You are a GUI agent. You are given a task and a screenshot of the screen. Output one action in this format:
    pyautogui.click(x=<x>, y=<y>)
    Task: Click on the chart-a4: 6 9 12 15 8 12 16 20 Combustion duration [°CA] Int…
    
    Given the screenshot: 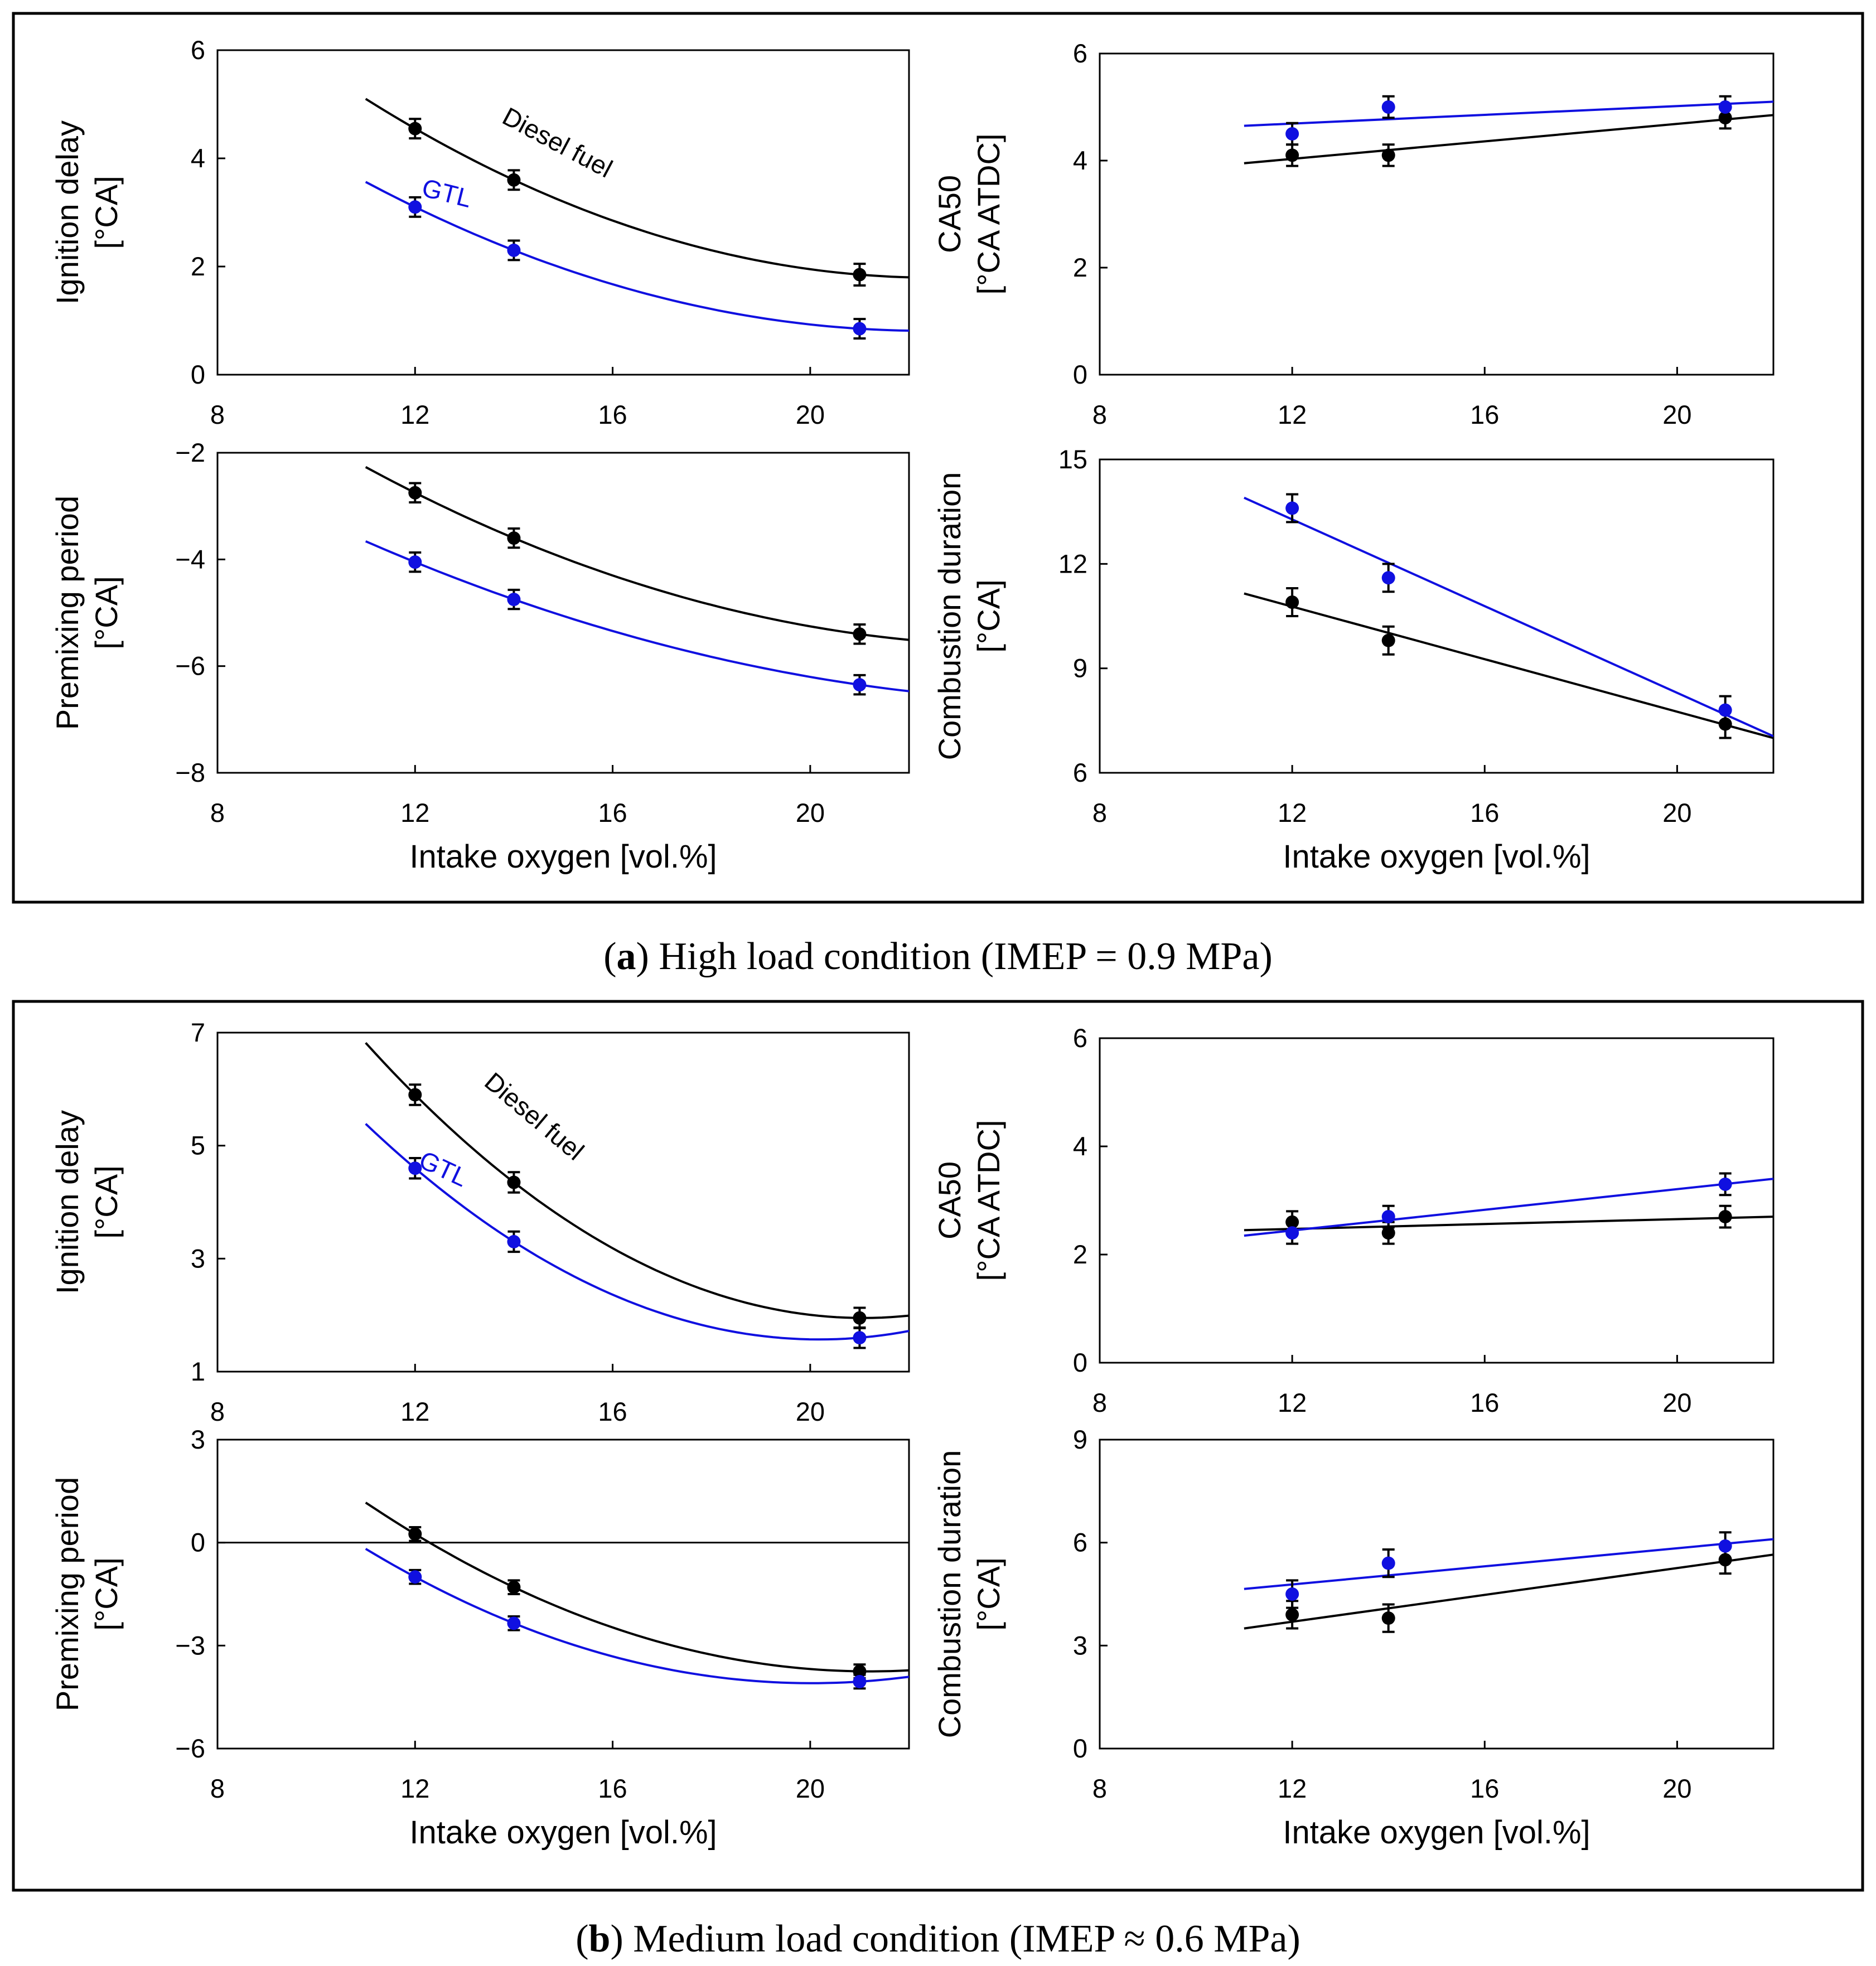 What is the action you would take?
    pyautogui.click(x=1353, y=659)
    